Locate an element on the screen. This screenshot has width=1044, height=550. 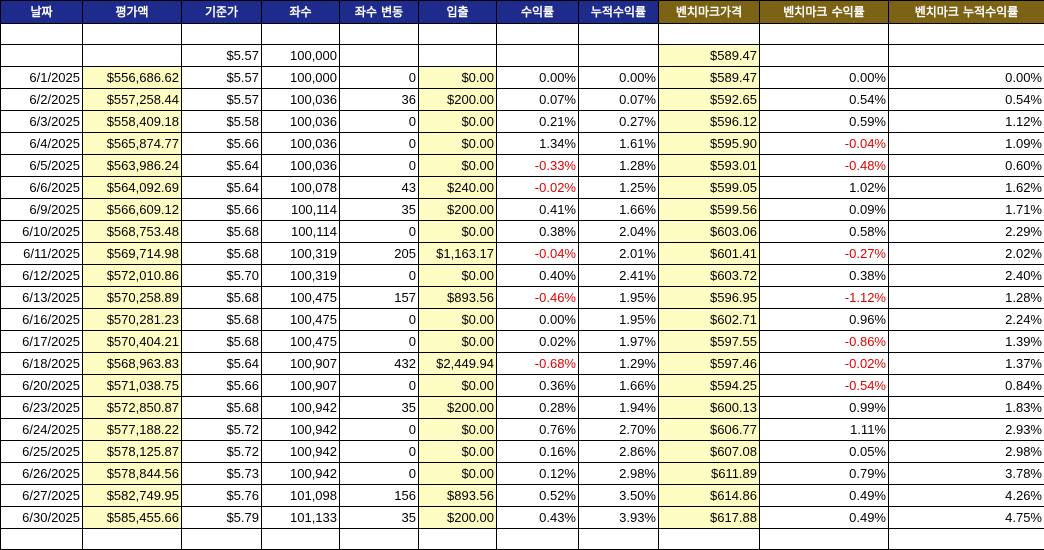
cell-valuation: $563,986.24 is located at coordinates (132, 166).